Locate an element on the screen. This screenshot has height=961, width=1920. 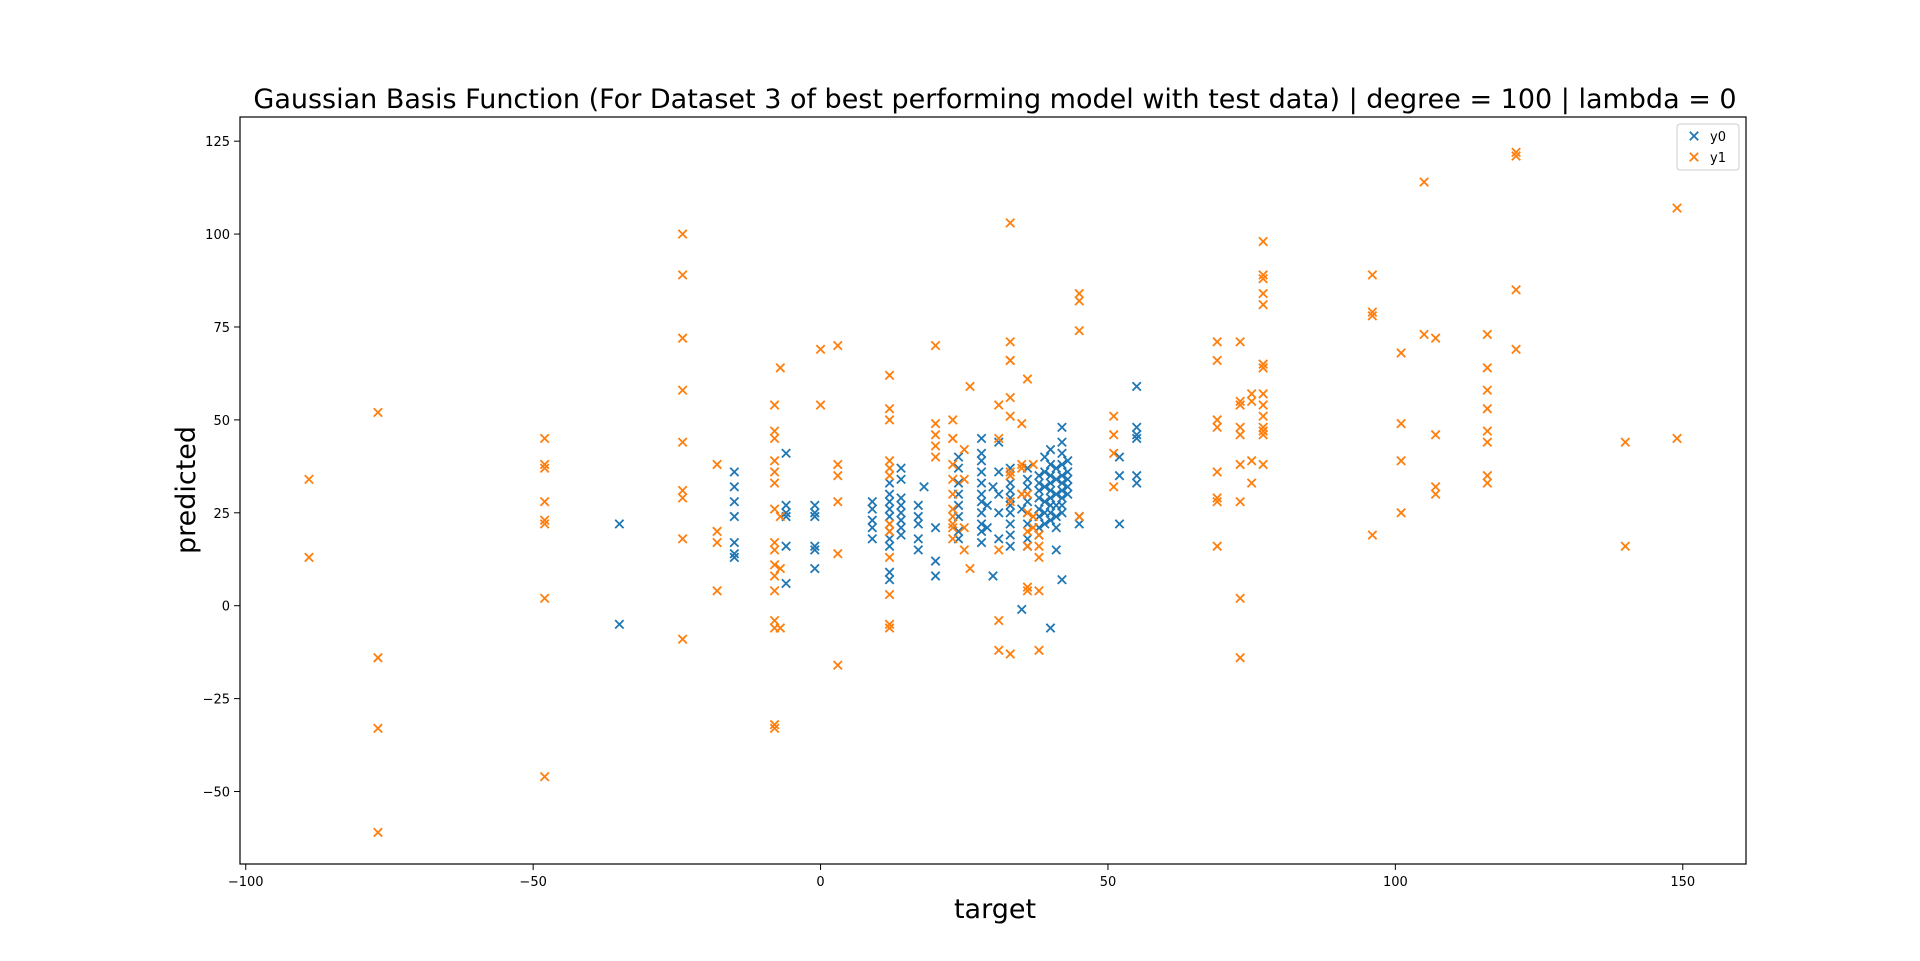
y-axis-ticks: −50 −25 0 25 50 75 100 125 is located at coordinates (221, 468).